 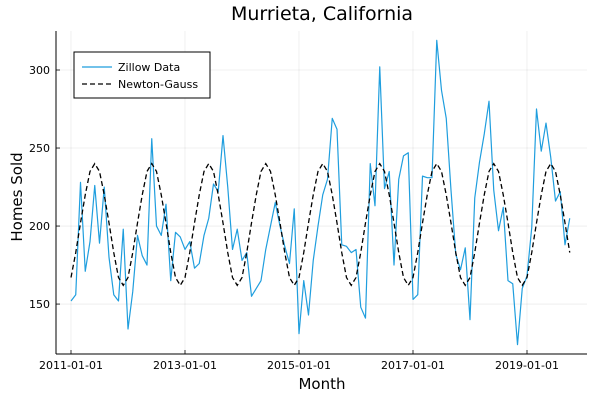 What do you see at coordinates (299, 365) in the screenshot?
I see `x-tick-label: 2015-01-01` at bounding box center [299, 365].